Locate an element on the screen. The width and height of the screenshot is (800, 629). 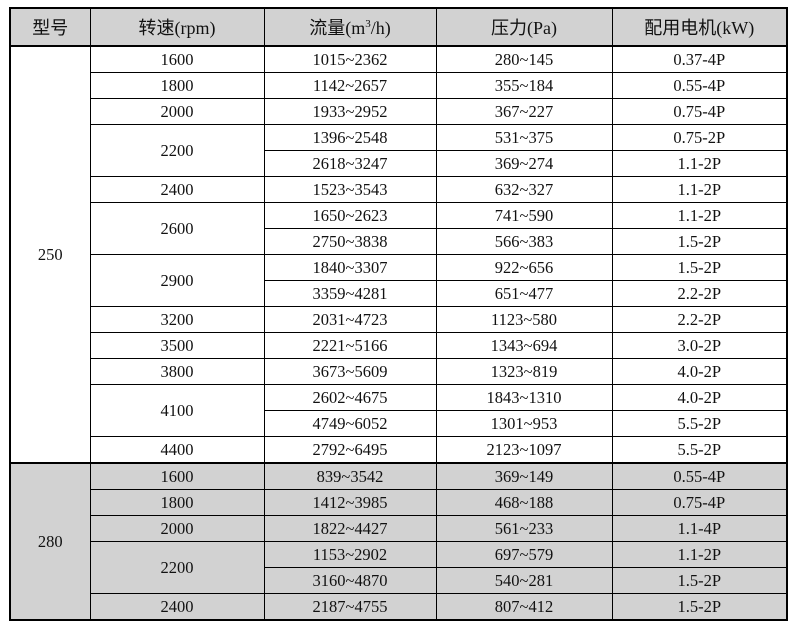
flow-cell: 4749~6052 is located at coordinates (350, 423).